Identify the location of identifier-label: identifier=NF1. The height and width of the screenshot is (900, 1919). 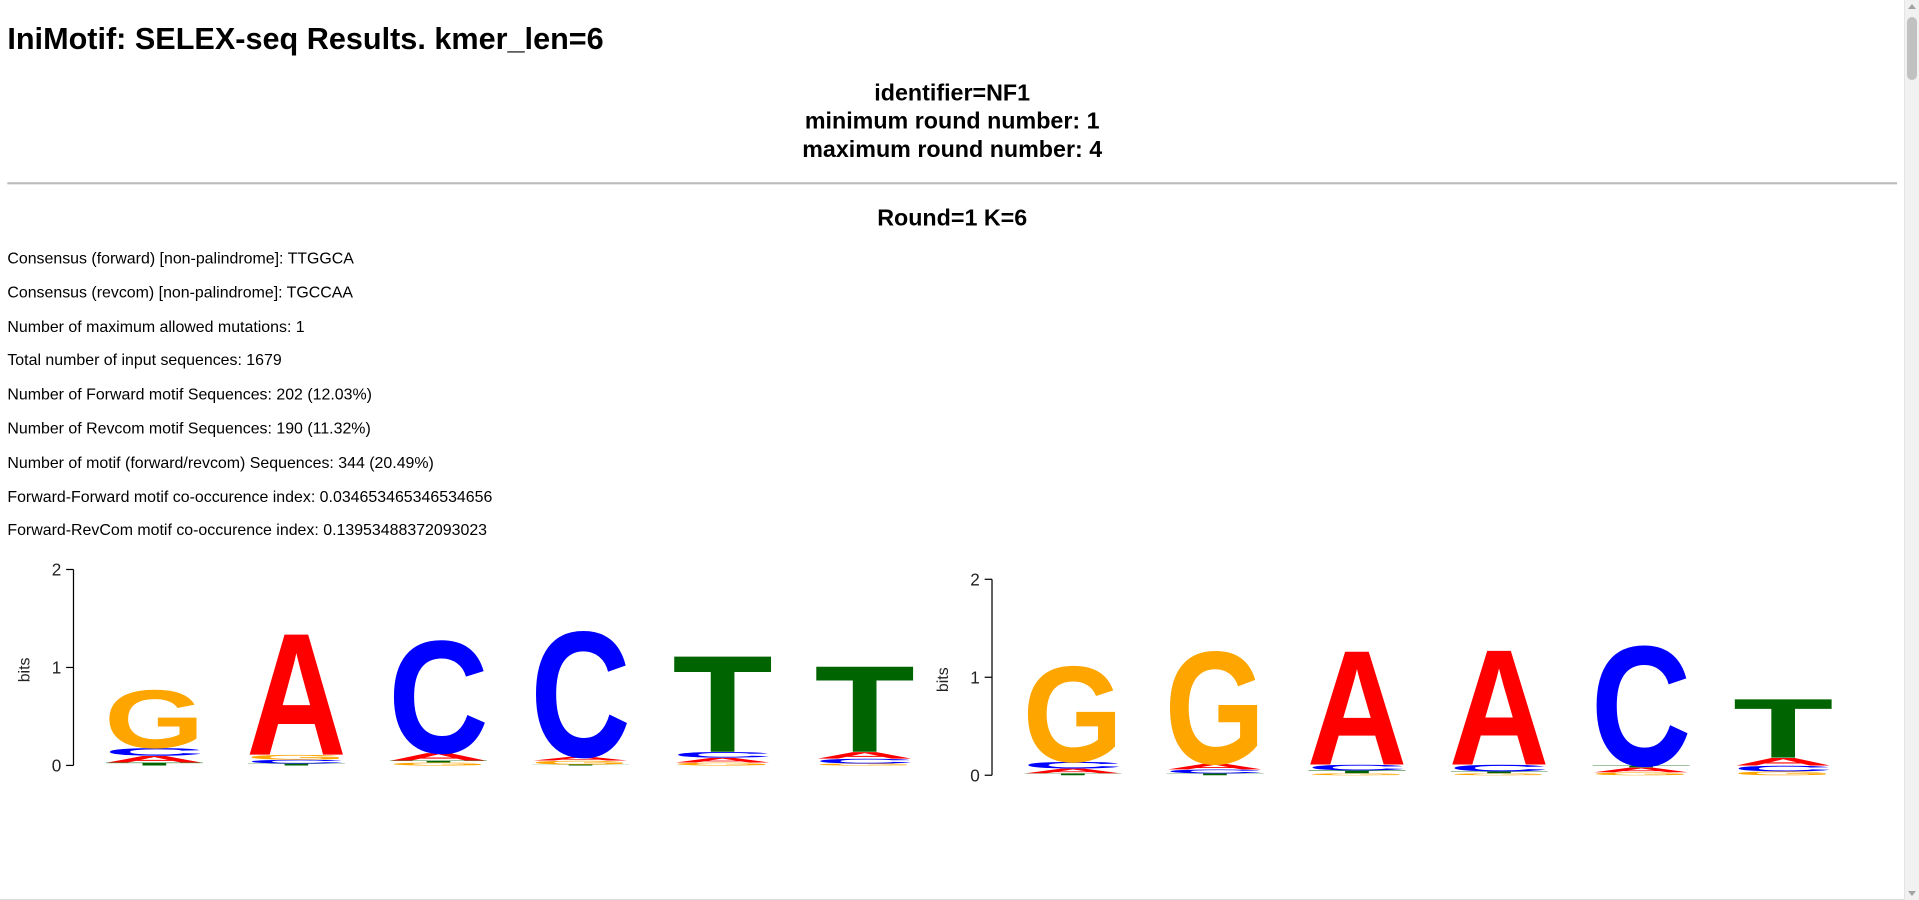
(952, 93).